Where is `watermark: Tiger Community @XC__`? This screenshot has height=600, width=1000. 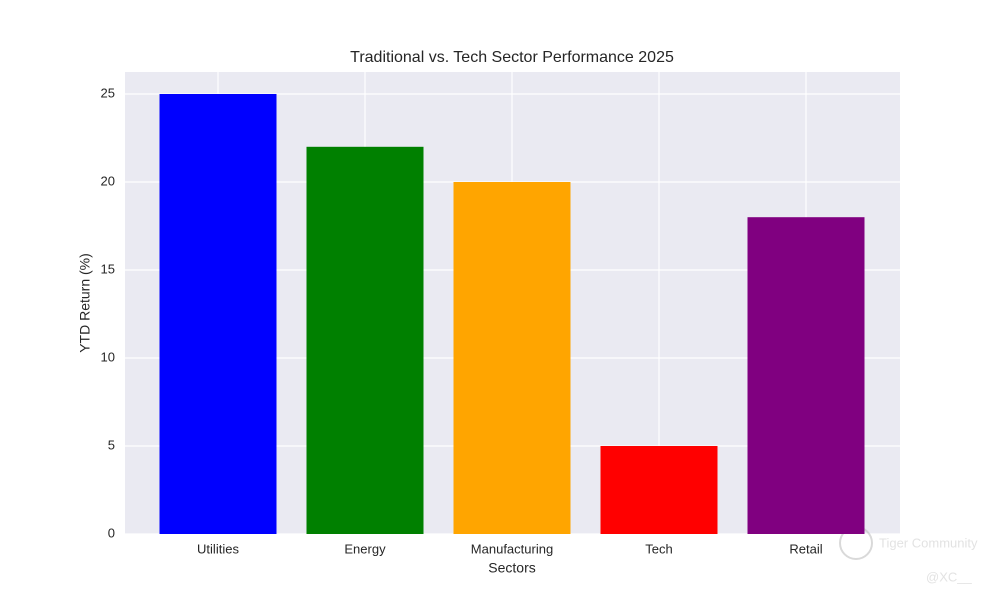
watermark: Tiger Community @XC__ is located at coordinates (908, 555).